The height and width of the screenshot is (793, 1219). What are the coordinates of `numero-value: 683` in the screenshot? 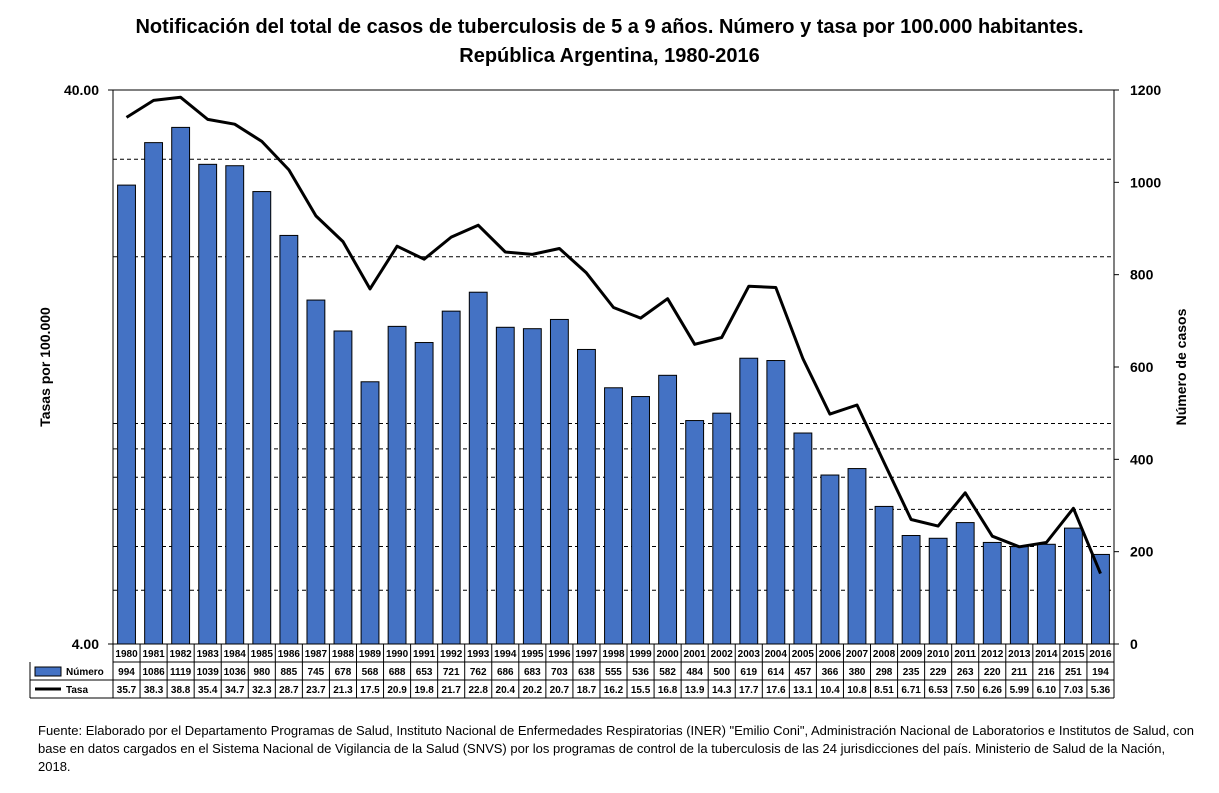 It's located at (532, 672).